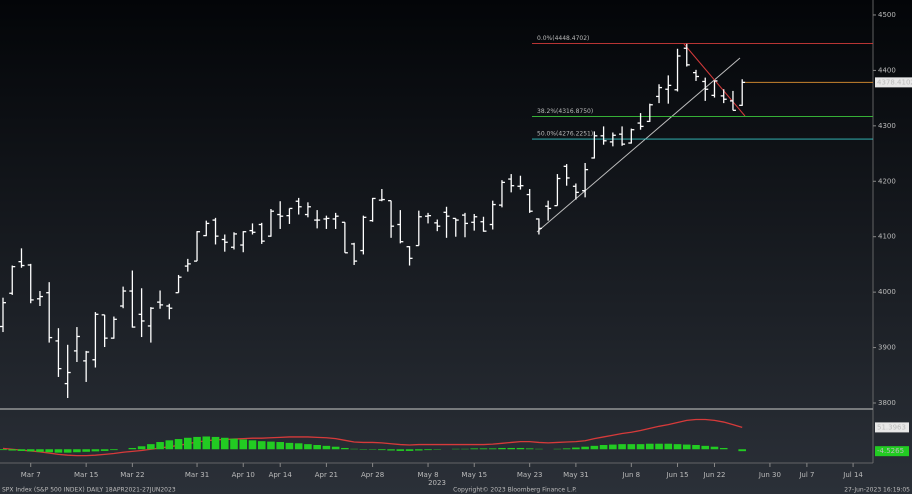 This screenshot has height=494, width=912. I want to click on x-tick-label: Apr 10, so click(243, 475).